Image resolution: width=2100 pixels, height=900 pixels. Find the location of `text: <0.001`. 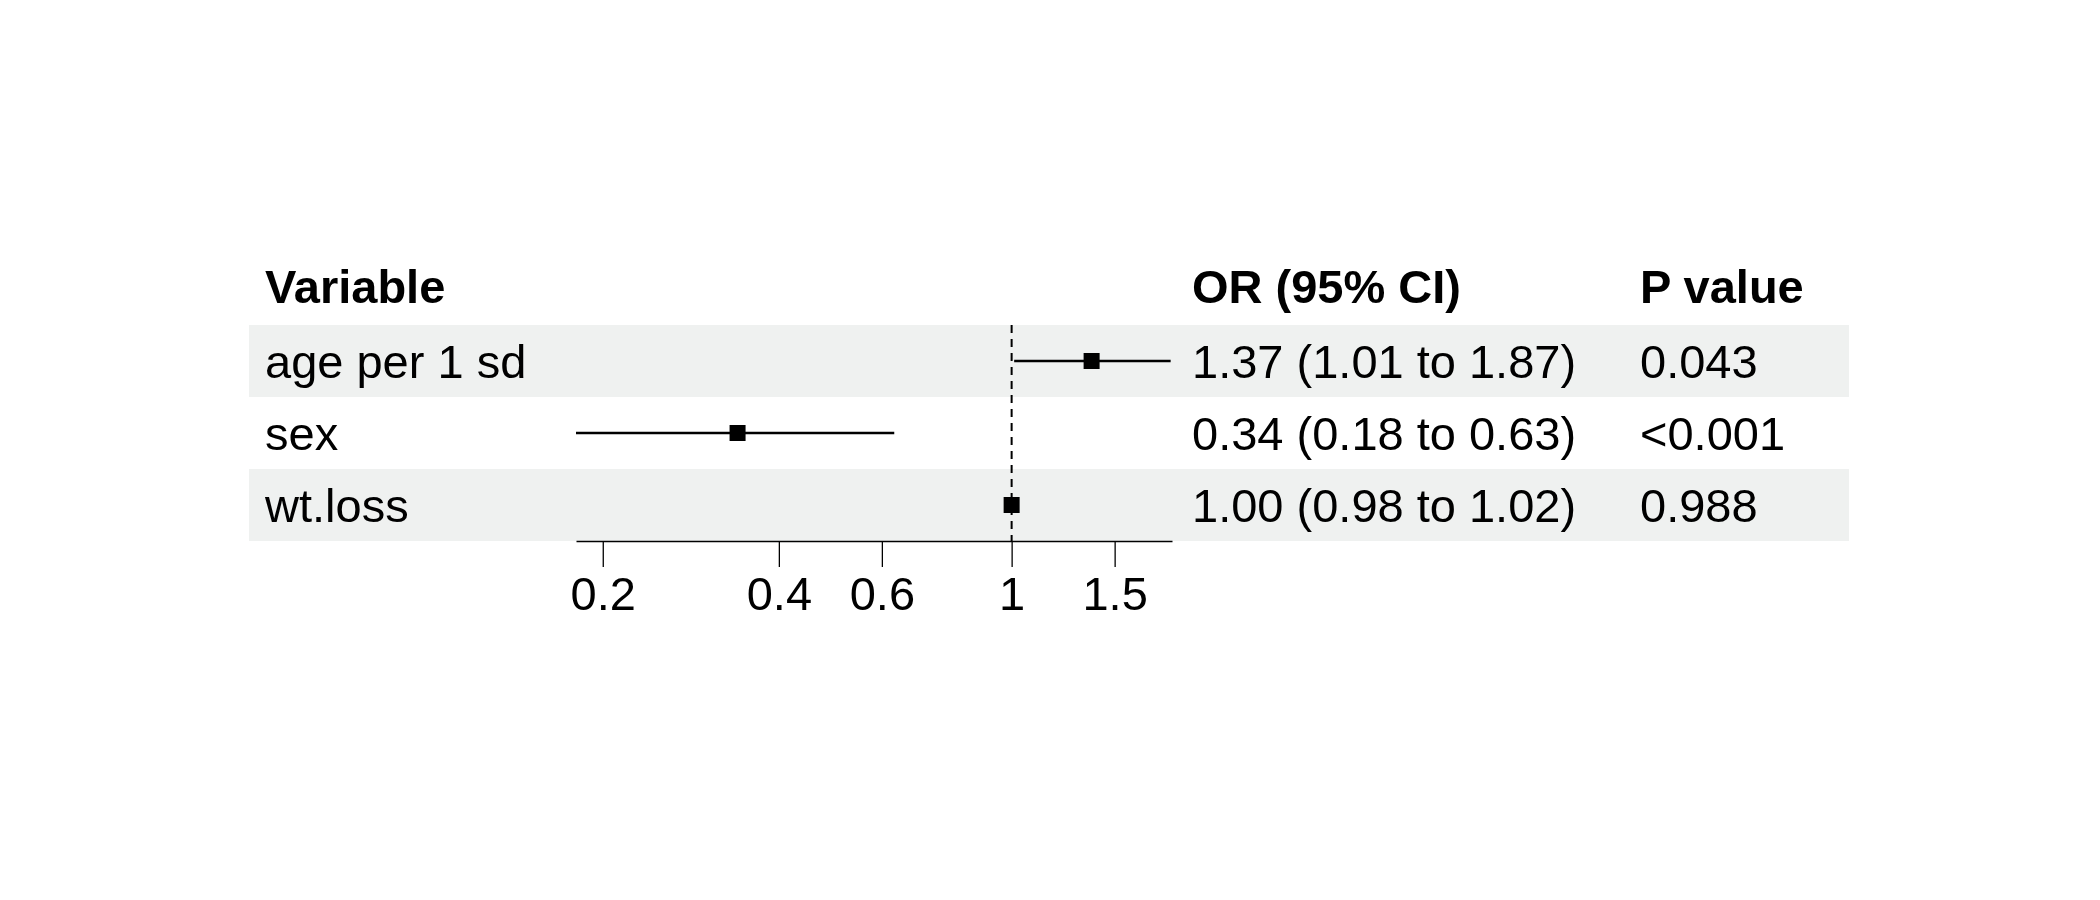

text: <0.001 is located at coordinates (1713, 433).